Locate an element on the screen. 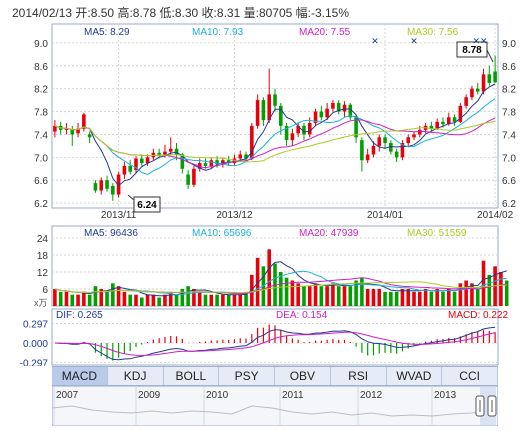 The width and height of the screenshot is (525, 431). legend-ma10: MA10: 7.93 is located at coordinates (218, 32).